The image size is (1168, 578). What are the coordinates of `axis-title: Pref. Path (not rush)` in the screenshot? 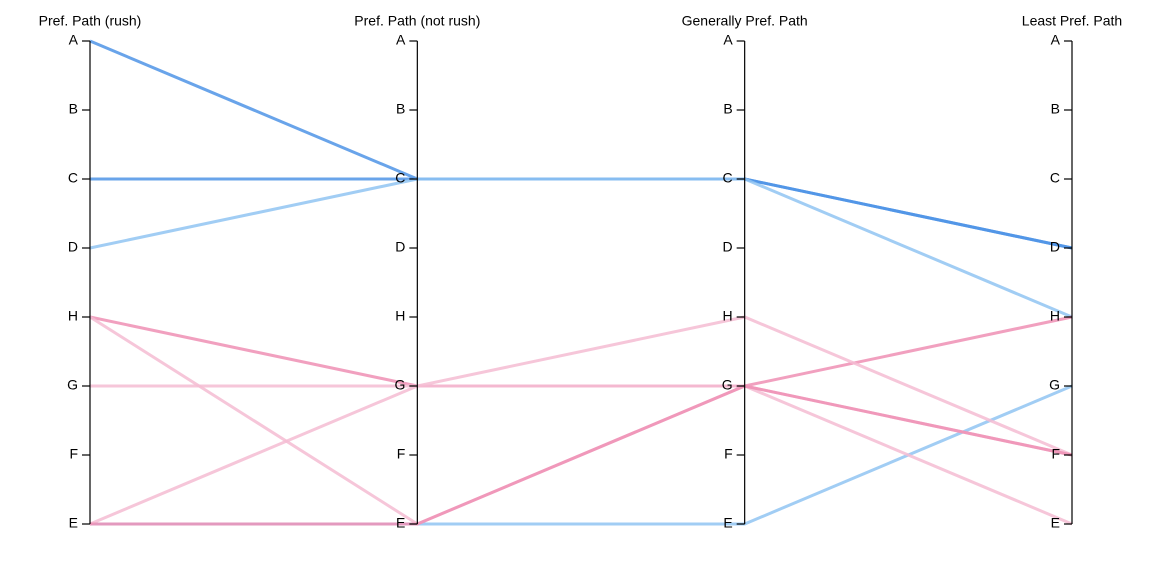 It's located at (417, 21).